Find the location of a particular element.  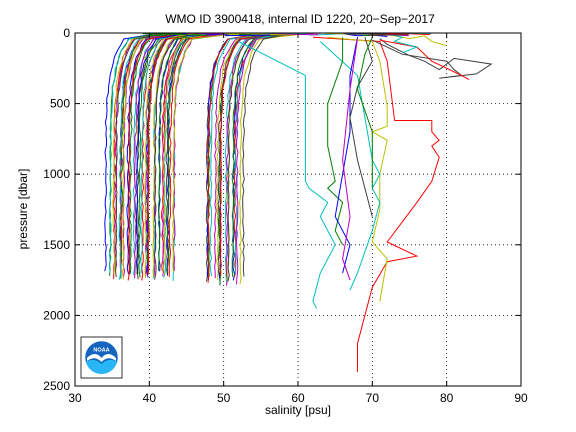

y-tick-label: 1000 is located at coordinates (56, 174).